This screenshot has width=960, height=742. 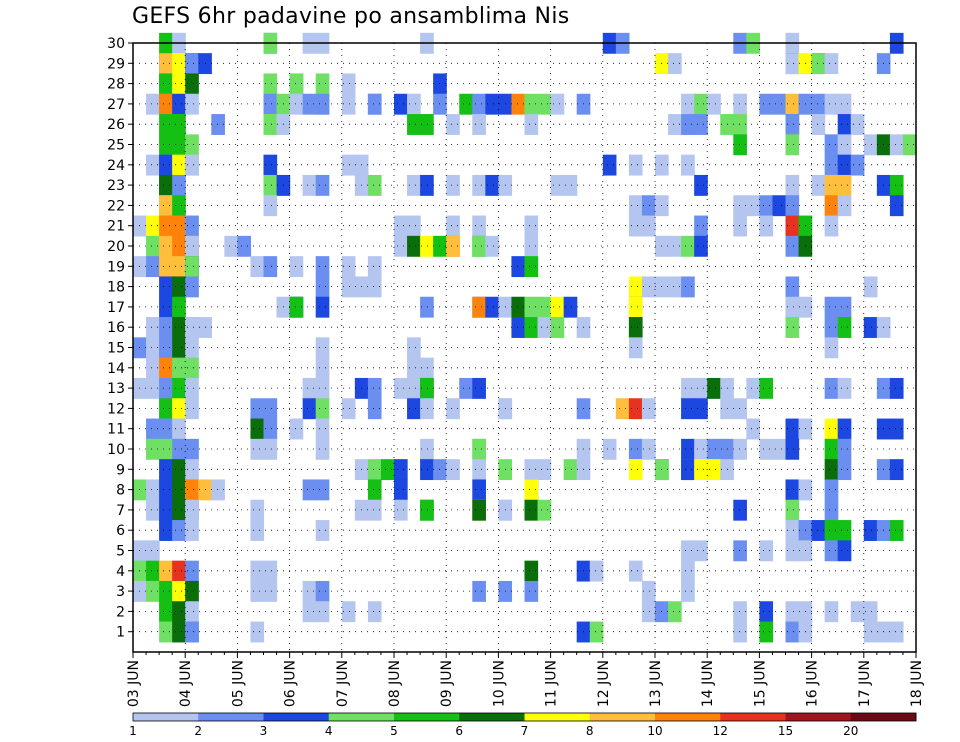 What do you see at coordinates (120, 612) in the screenshot?
I see `y-tick-label: 2` at bounding box center [120, 612].